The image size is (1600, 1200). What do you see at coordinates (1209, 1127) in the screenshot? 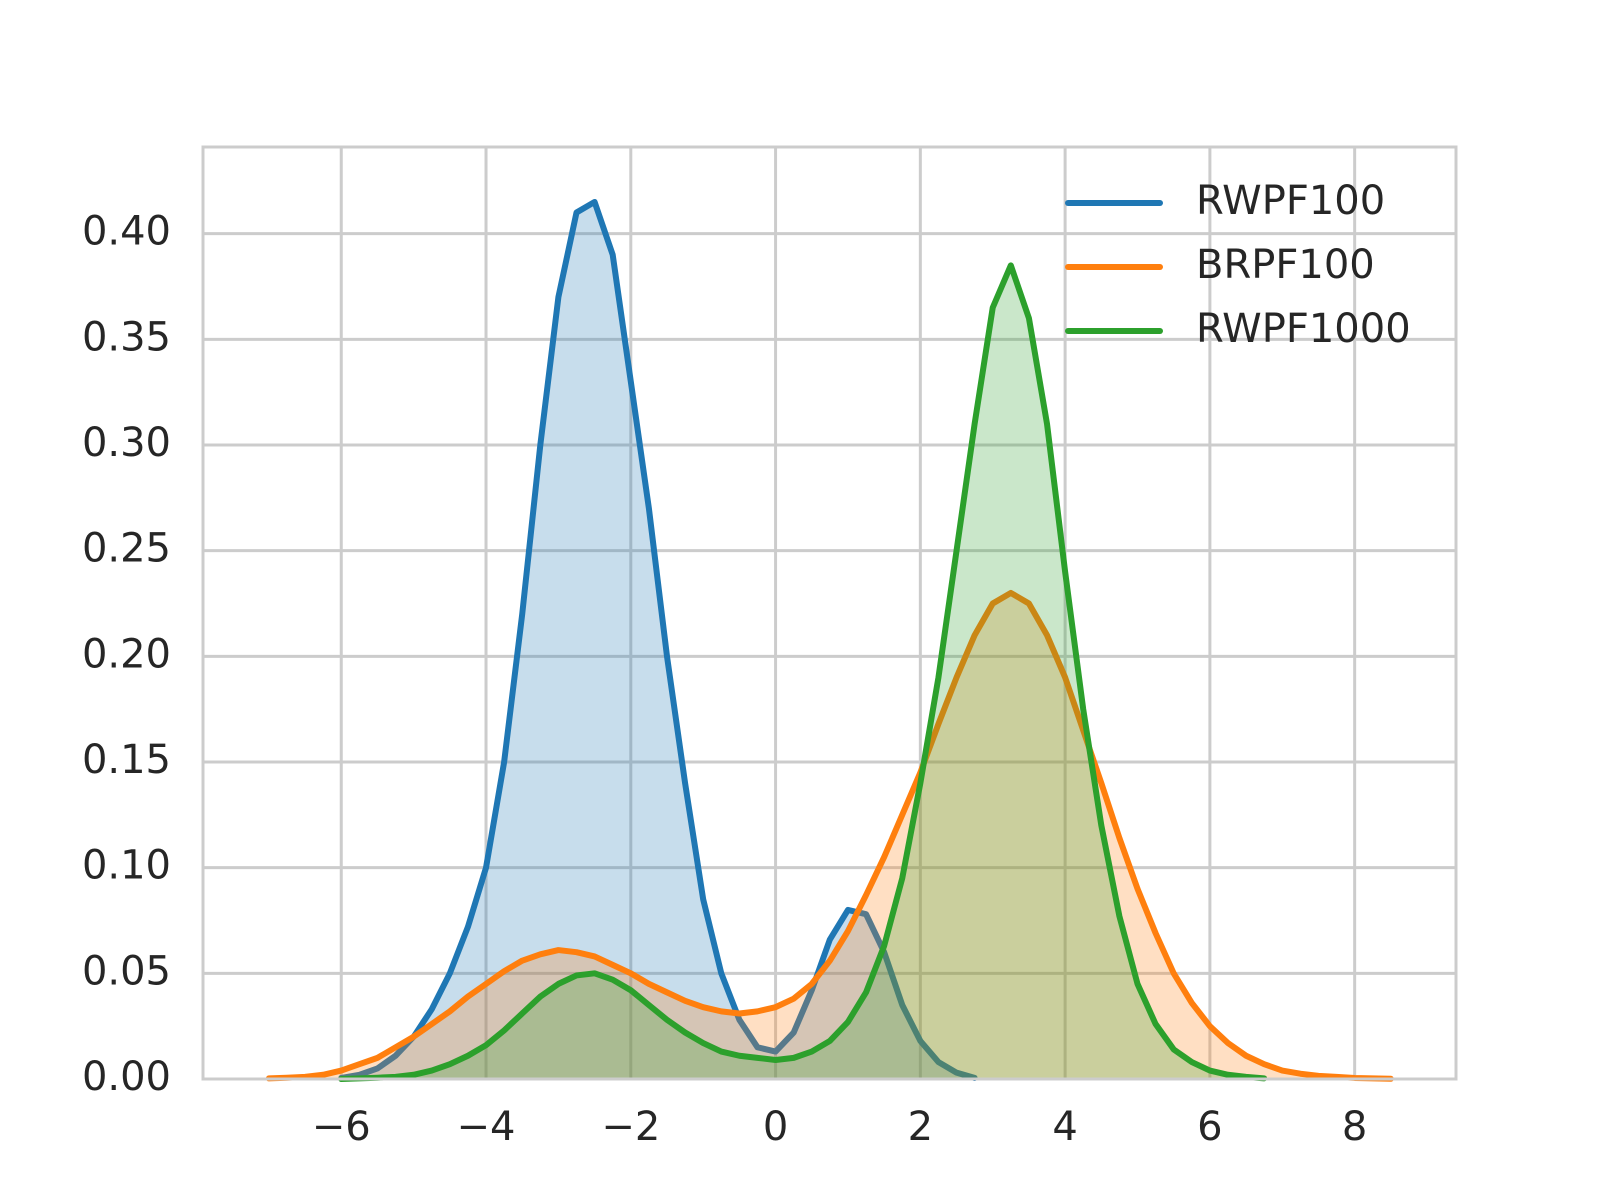
I see `x-tick-label: 6` at bounding box center [1209, 1127].